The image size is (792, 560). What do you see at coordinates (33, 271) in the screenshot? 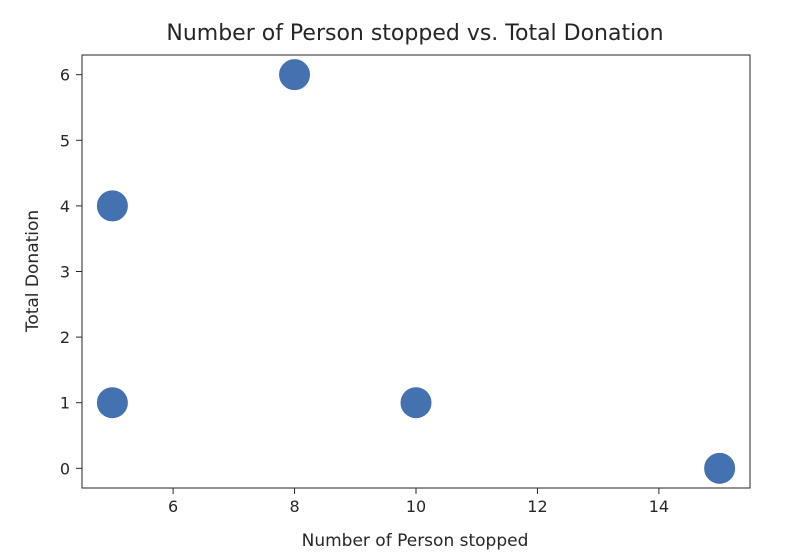
I see `y-axis-label: Total Donation` at bounding box center [33, 271].